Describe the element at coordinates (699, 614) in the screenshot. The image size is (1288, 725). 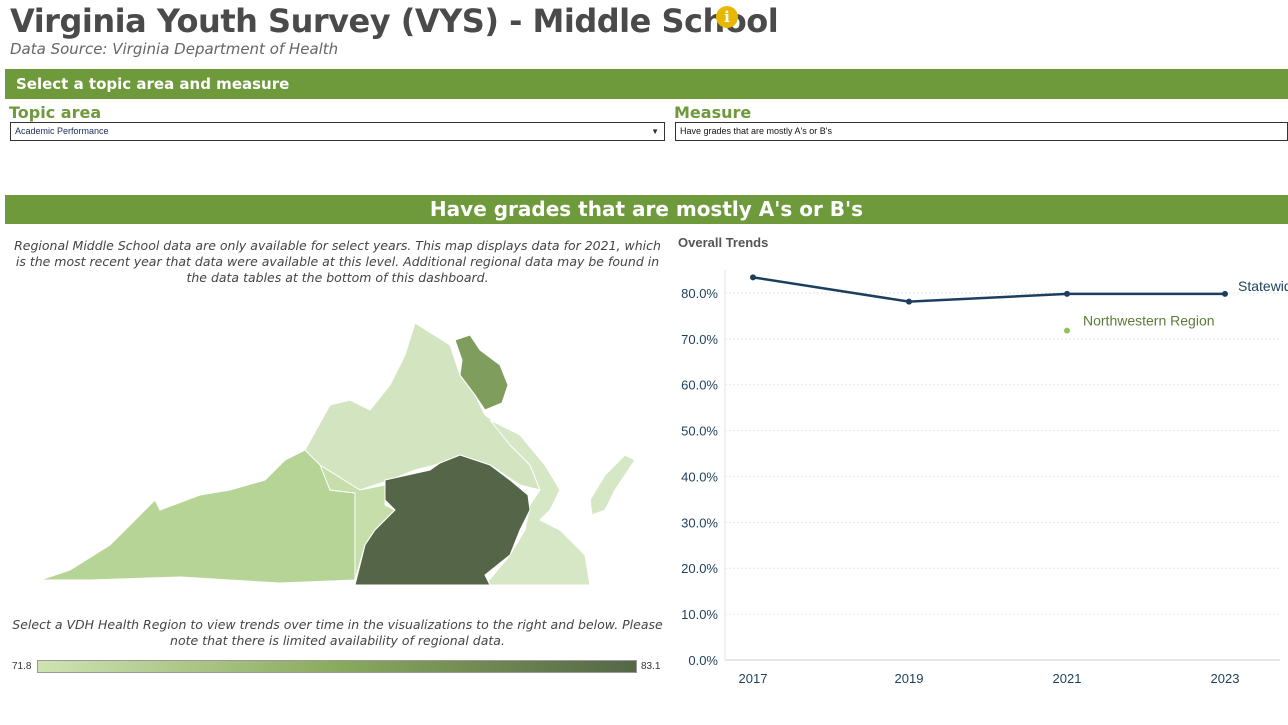
I see `y-tick-label: 10.0%` at that location.